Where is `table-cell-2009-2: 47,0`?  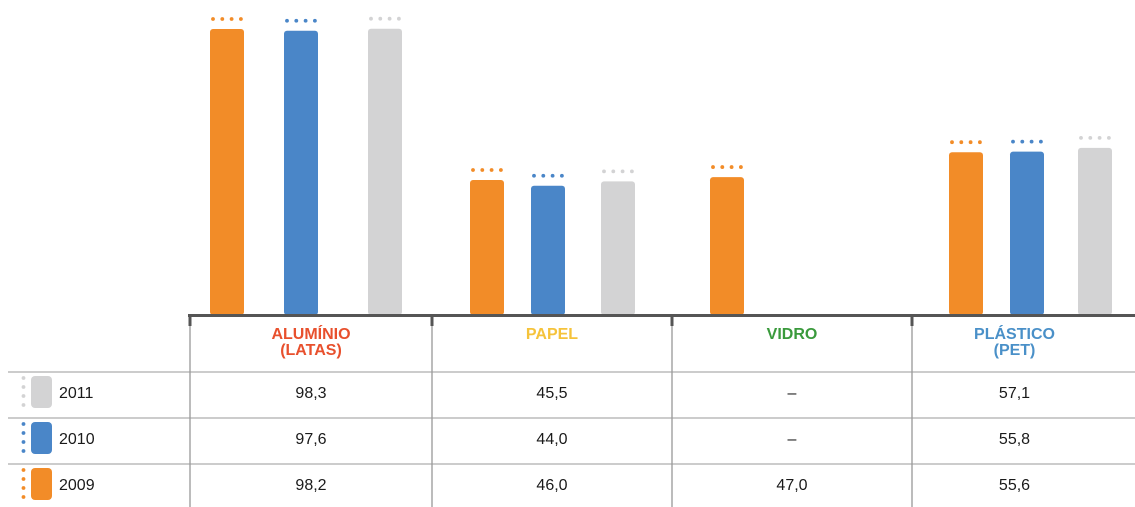
table-cell-2009-2: 47,0 is located at coordinates (791, 485).